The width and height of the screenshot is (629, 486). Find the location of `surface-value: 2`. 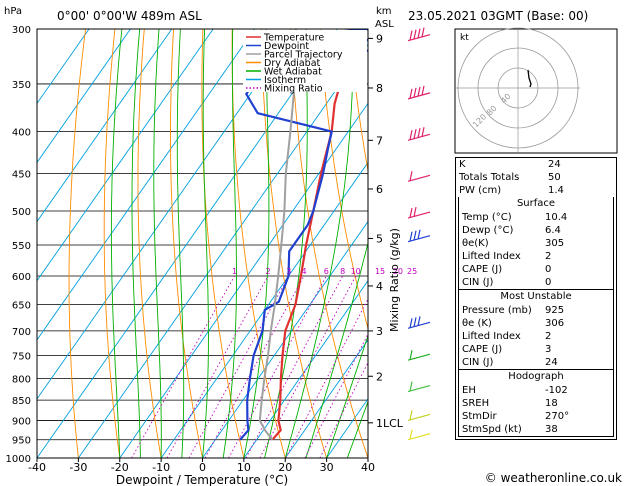

surface-value: 2 is located at coordinates (548, 256).